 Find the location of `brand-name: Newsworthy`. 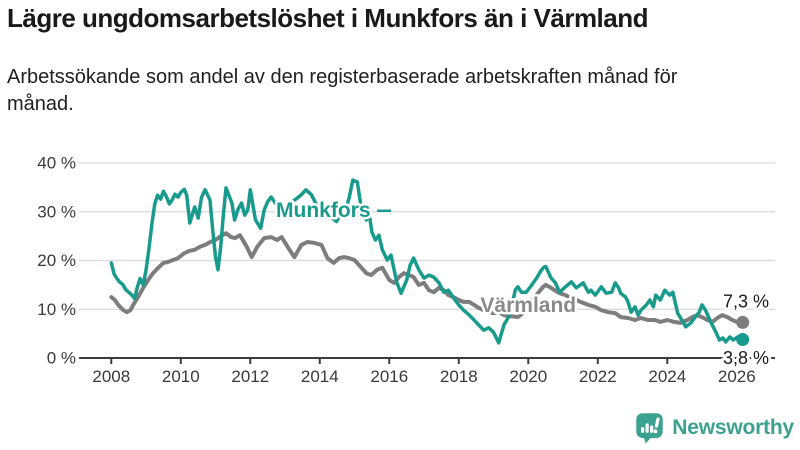

brand-name: Newsworthy is located at coordinates (733, 427).